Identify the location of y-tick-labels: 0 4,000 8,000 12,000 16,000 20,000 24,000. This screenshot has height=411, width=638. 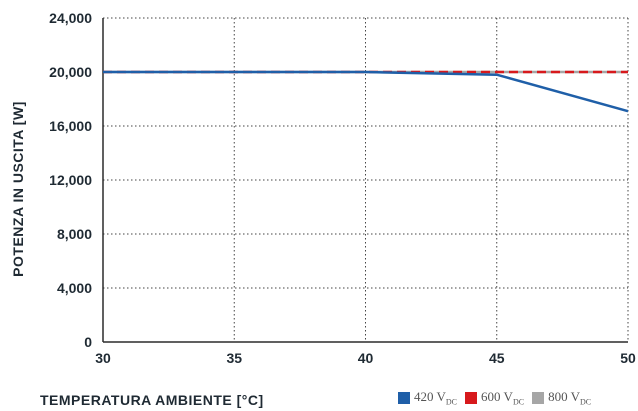
(70, 180).